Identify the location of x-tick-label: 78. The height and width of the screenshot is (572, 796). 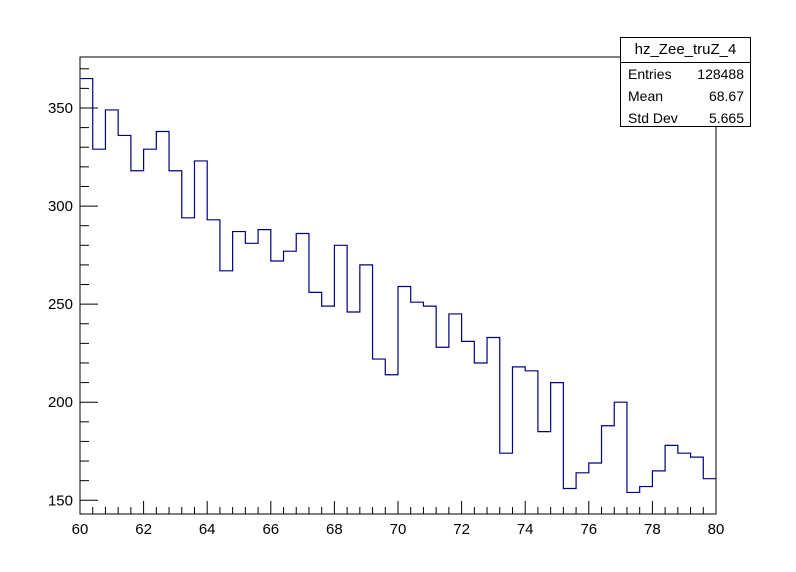
(652, 529).